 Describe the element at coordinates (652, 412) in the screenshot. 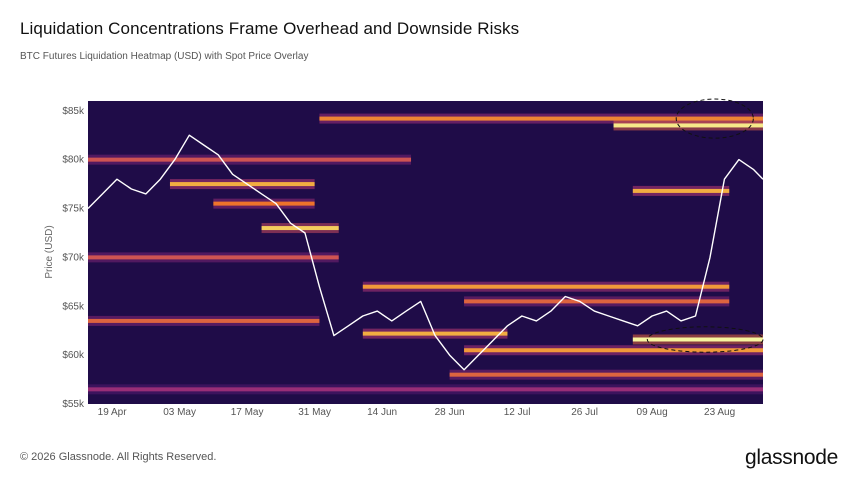

I see `x-tick-label: 09 Aug` at that location.